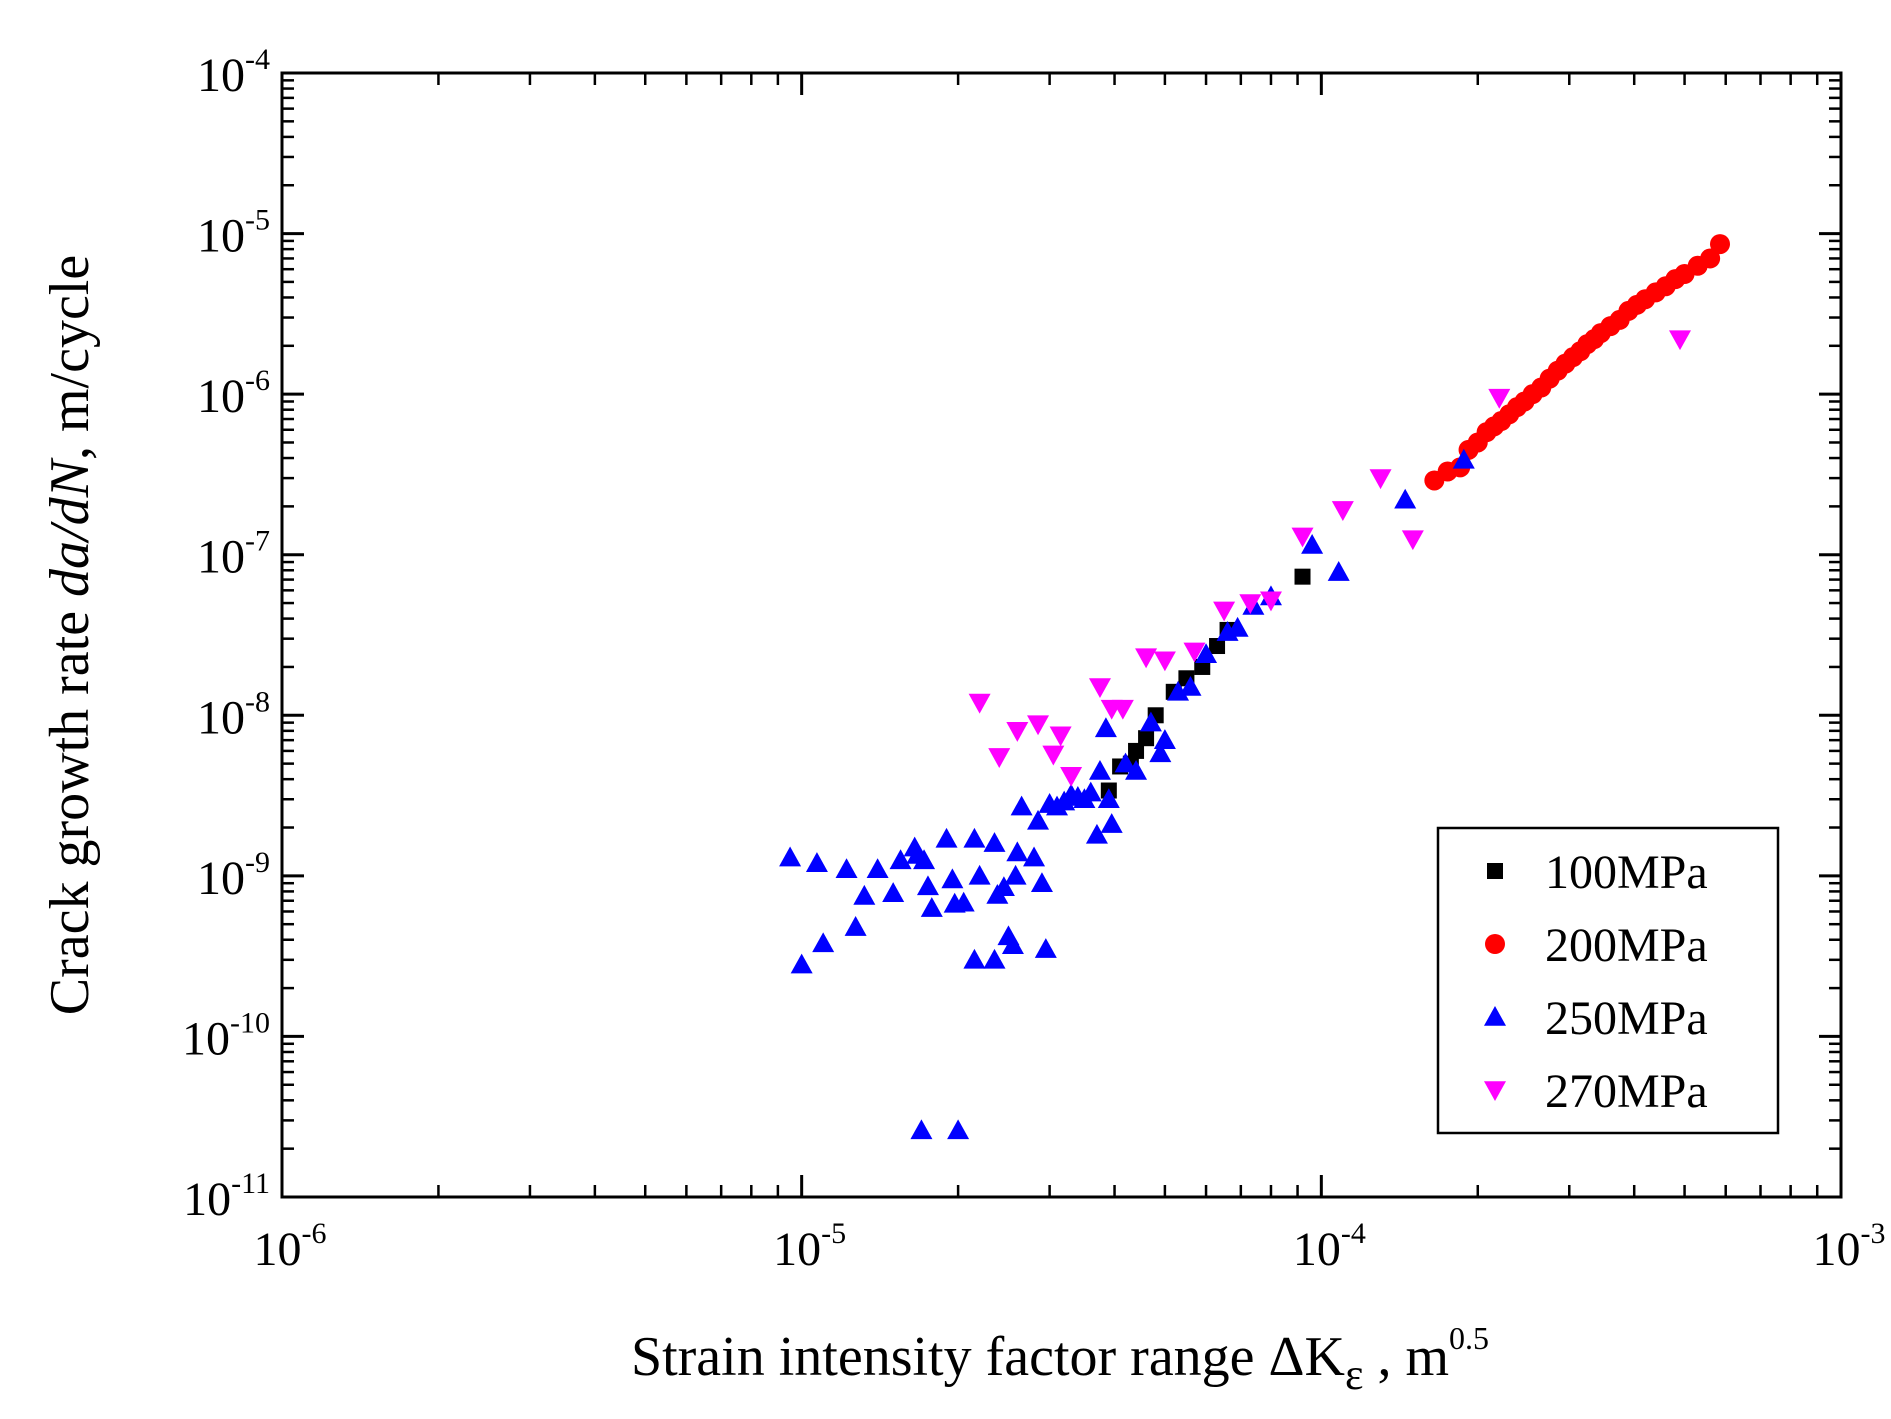 The width and height of the screenshot is (1891, 1419). What do you see at coordinates (1495, 1016) in the screenshot?
I see `legend-marker-250MPa` at bounding box center [1495, 1016].